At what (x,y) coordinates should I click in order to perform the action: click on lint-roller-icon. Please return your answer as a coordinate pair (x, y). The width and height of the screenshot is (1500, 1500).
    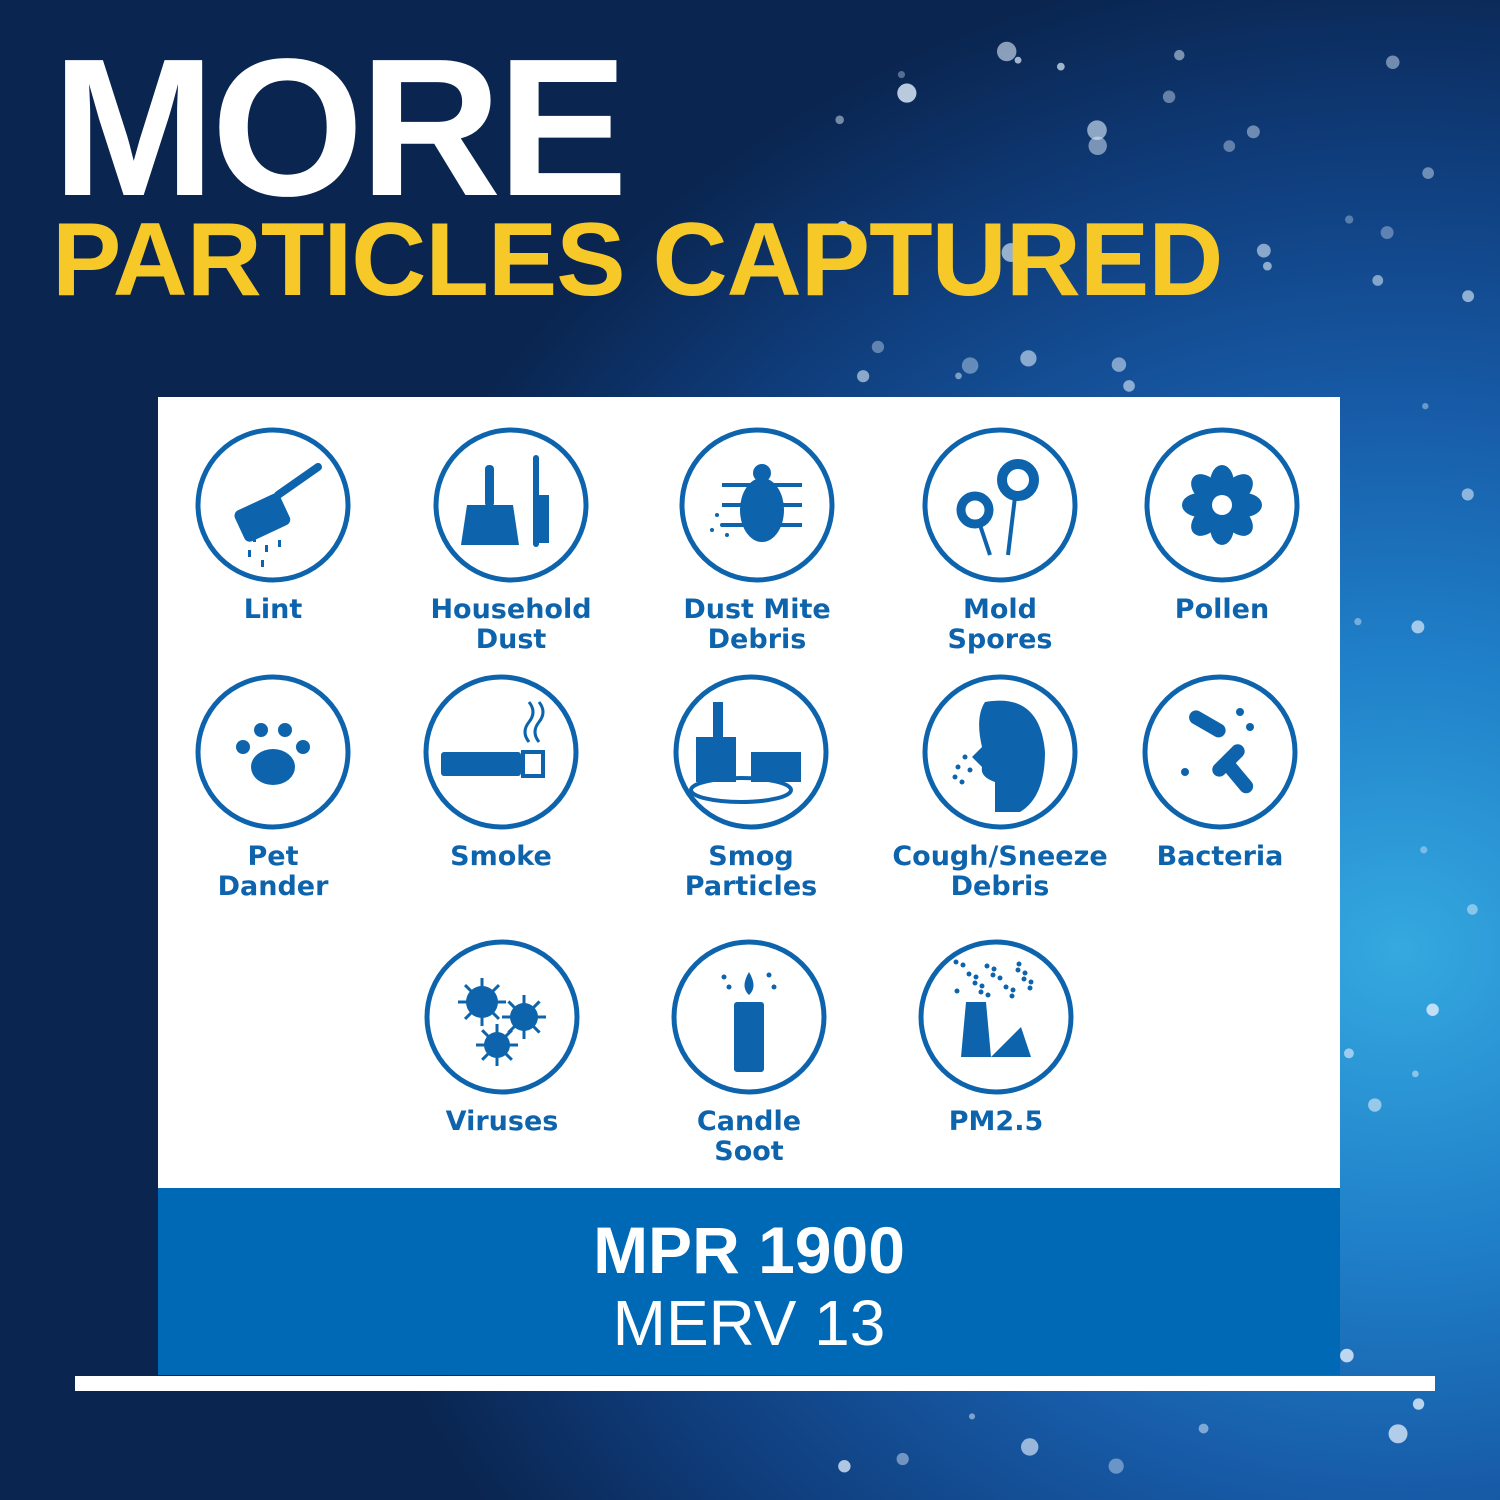
    Looking at the image, I should click on (273, 505).